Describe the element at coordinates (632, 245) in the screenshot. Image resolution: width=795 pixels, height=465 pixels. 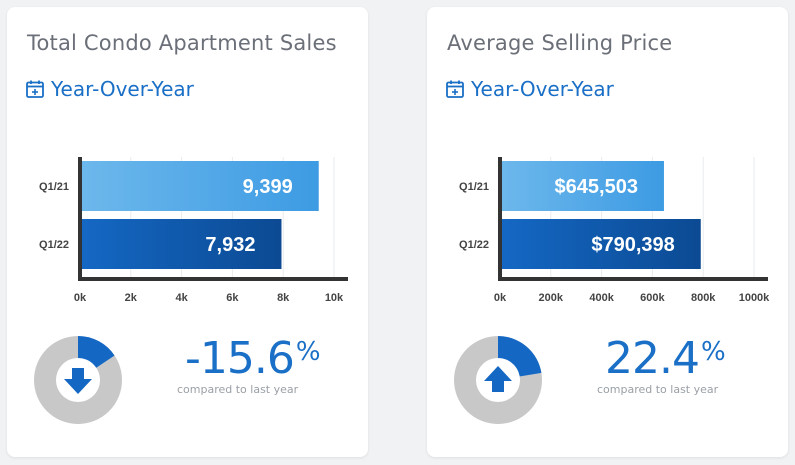
I see `bar-value-label: $790,398` at that location.